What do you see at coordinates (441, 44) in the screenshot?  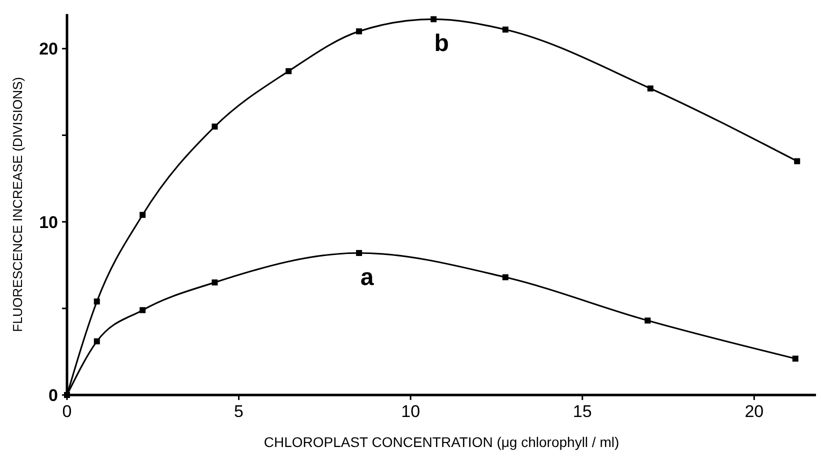 I see `series-label: b` at bounding box center [441, 44].